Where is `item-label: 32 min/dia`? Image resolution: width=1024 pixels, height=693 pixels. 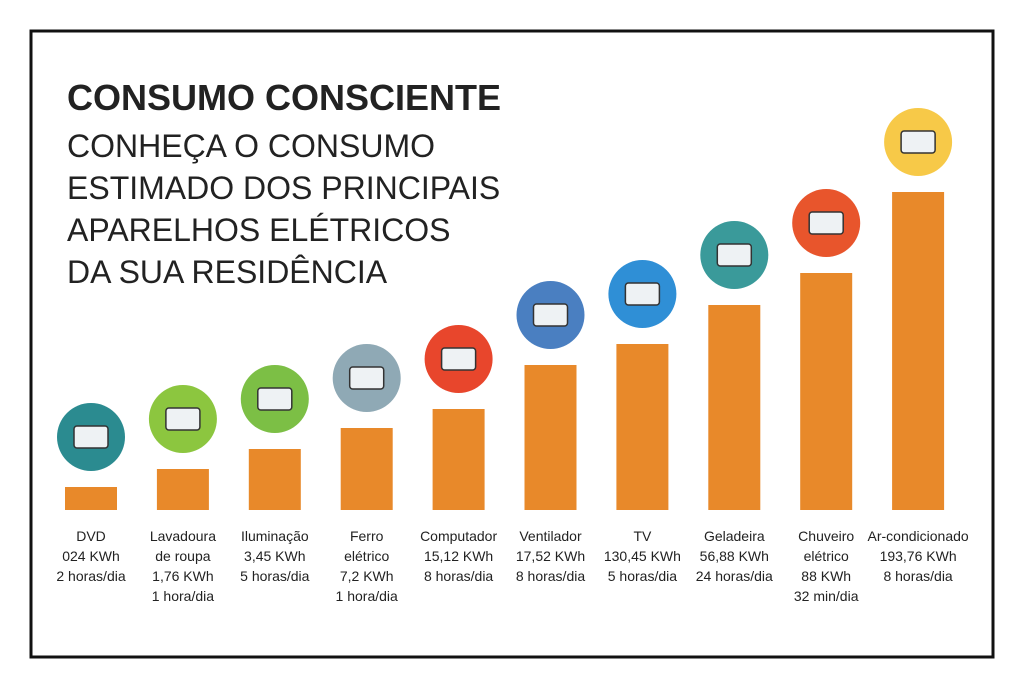 item-label: 32 min/dia is located at coordinates (826, 596).